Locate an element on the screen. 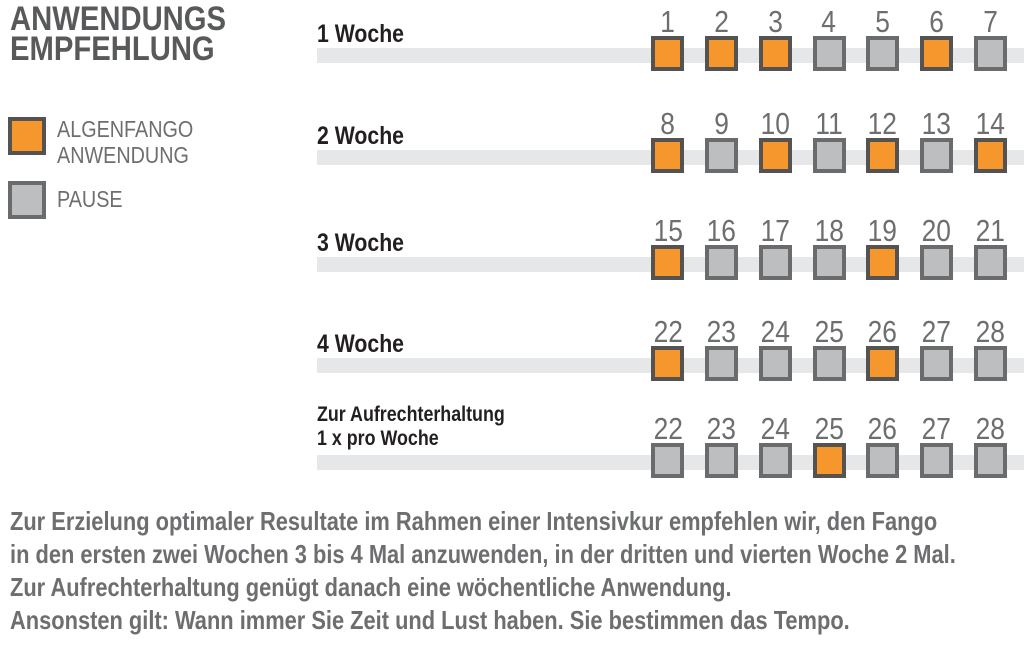 The width and height of the screenshot is (1024, 652). day-cell: 15 is located at coordinates (668, 247).